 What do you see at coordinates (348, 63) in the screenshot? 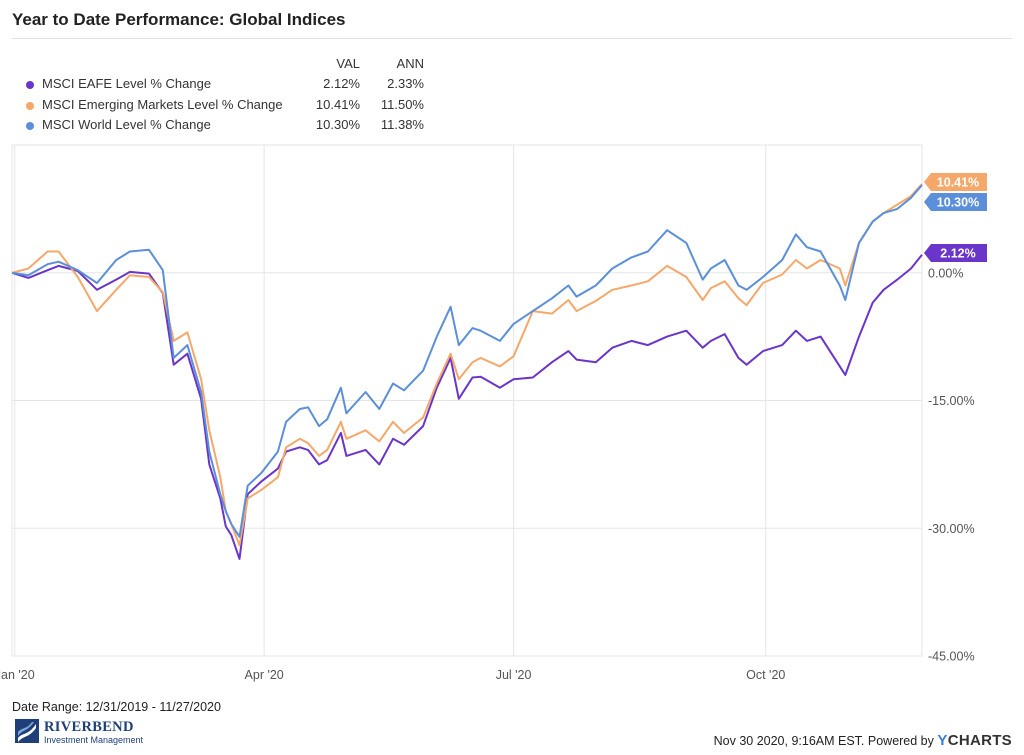
I see `legend-col-val: VAL` at bounding box center [348, 63].